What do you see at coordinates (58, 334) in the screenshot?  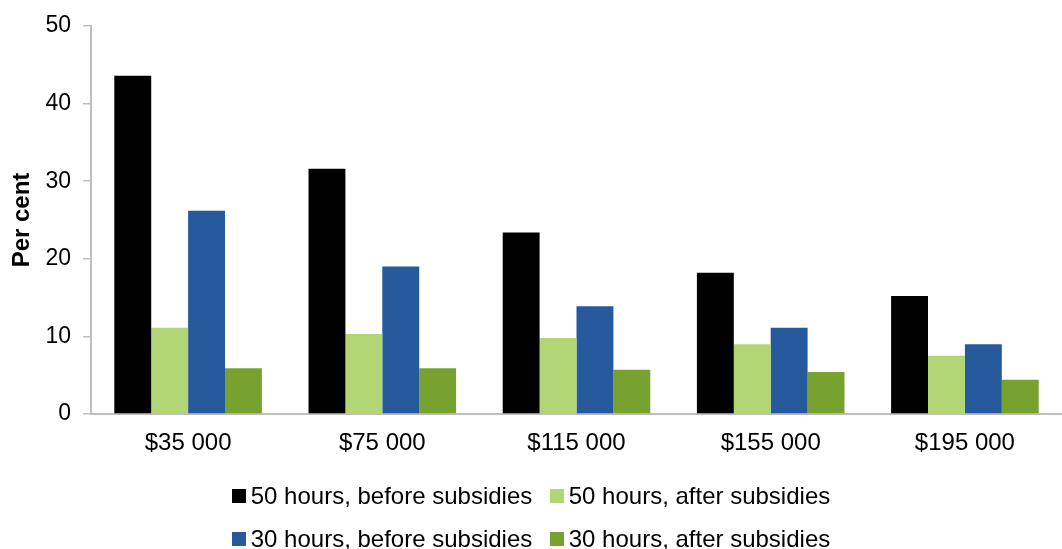 I see `y-tick-label: 10` at bounding box center [58, 334].